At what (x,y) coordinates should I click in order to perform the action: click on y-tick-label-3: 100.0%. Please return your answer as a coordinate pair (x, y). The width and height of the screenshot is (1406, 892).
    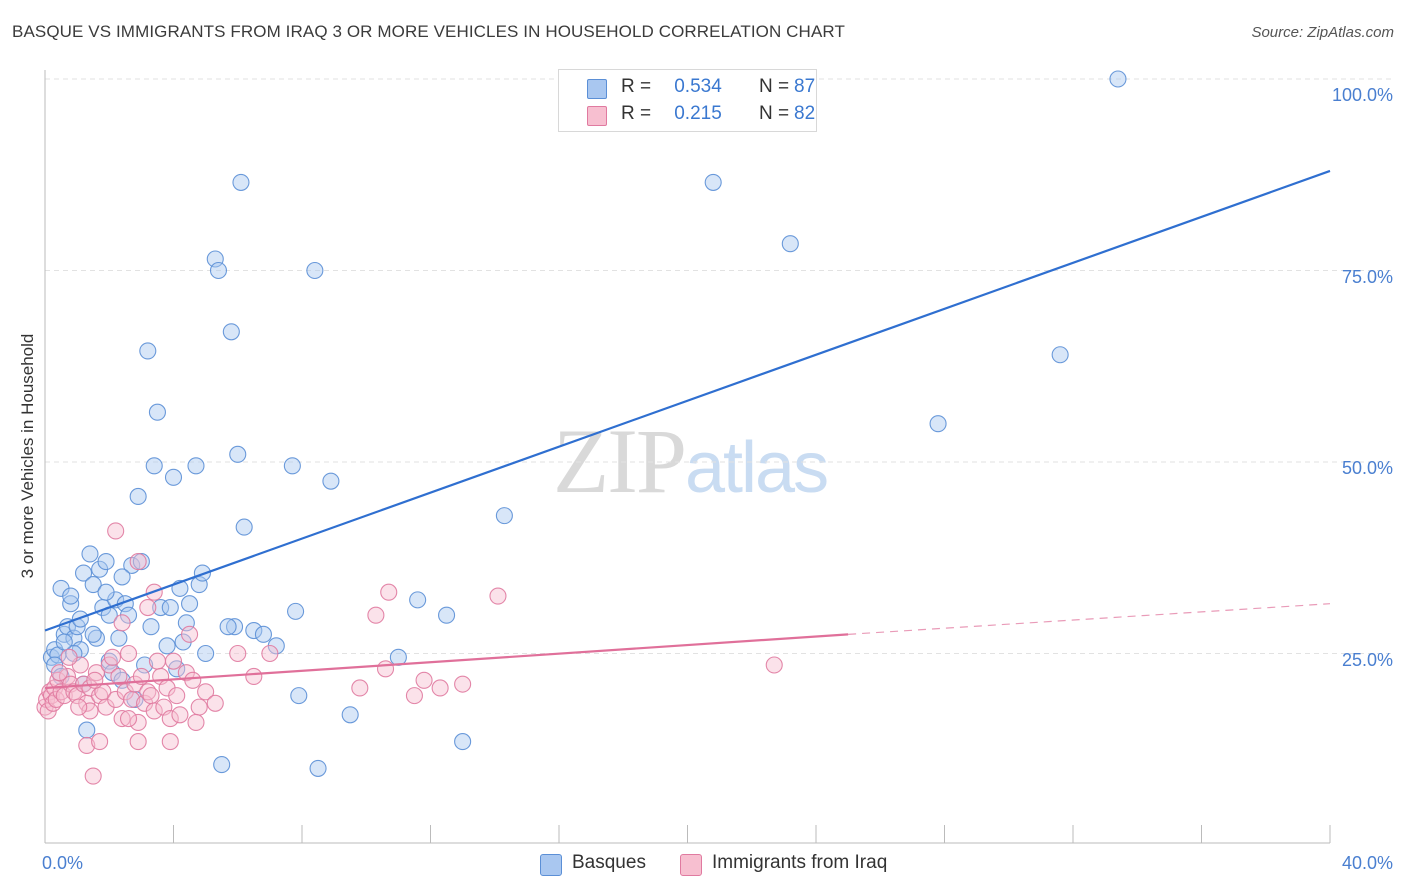
    Looking at the image, I should click on (1362, 95).